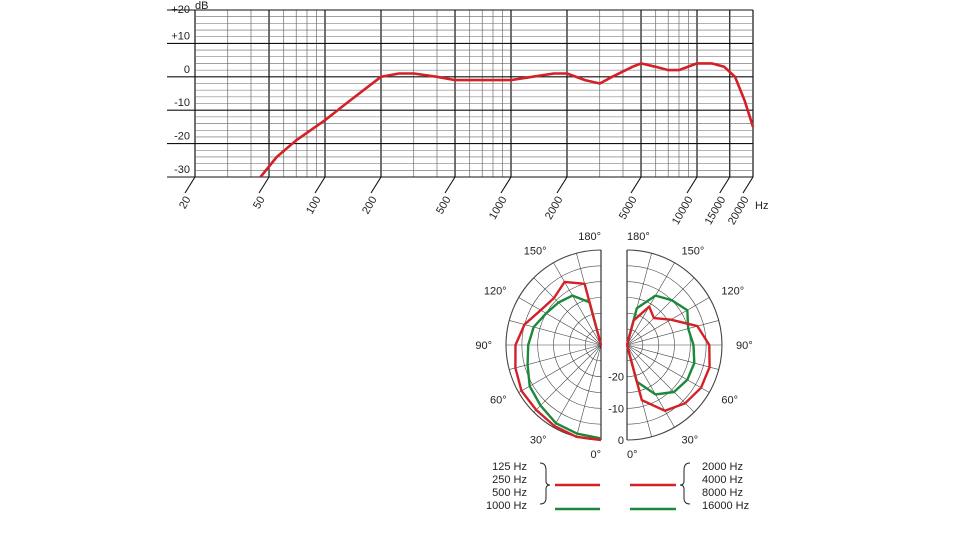 The image size is (967, 533). What do you see at coordinates (187, 70) in the screenshot?
I see `y-tick-label: 0` at bounding box center [187, 70].